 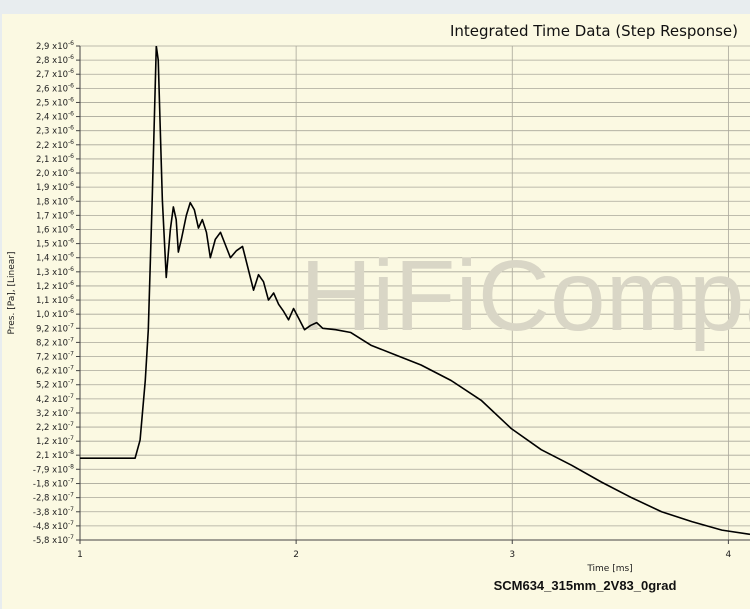 I want to click on y-tick-label-text: 1,9 x10, so click(x=52, y=188).